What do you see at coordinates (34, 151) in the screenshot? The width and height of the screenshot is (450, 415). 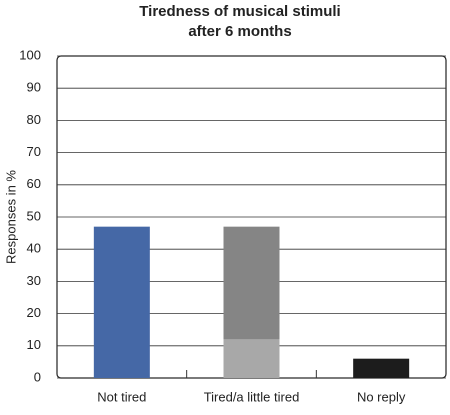 I see `y-tick-label: 70` at bounding box center [34, 151].